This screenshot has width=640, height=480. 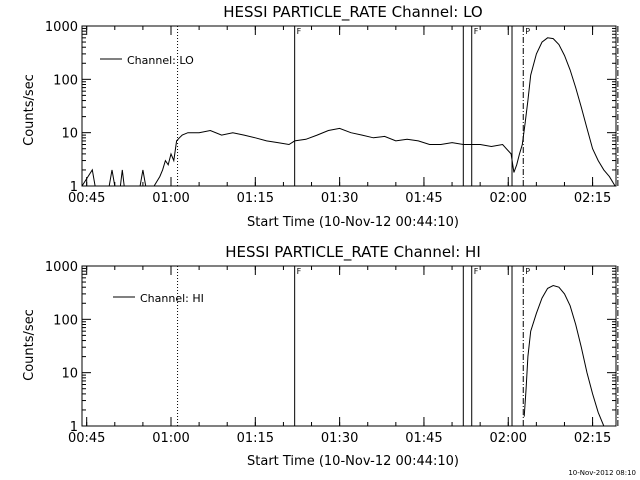 I want to click on panel-hi-xlabel: Start Time (10-Nov-12 00:44:10), so click(x=353, y=461).